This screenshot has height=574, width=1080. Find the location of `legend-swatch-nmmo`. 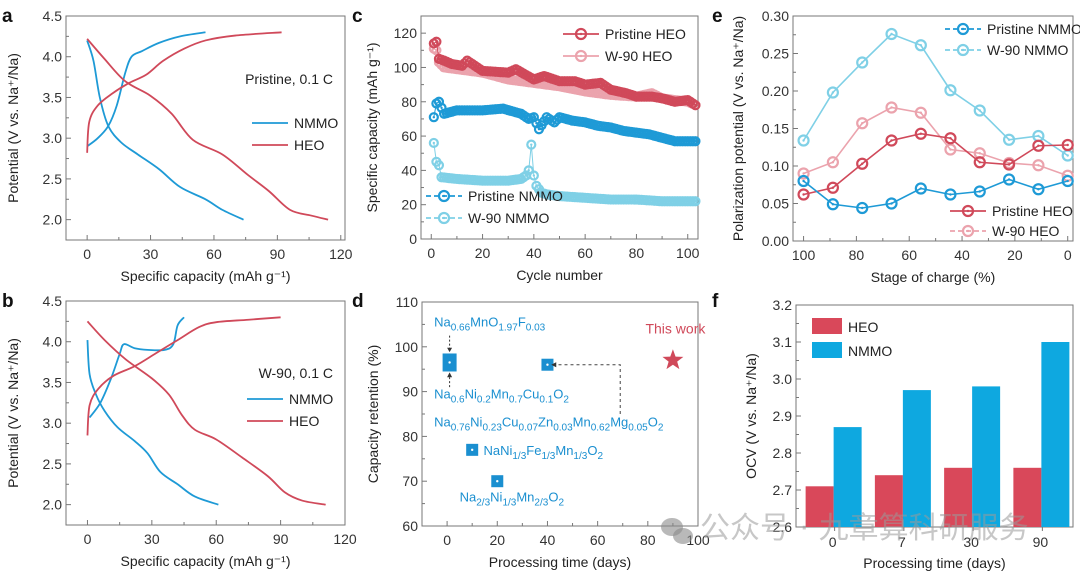

legend-swatch-nmmo is located at coordinates (827, 350).